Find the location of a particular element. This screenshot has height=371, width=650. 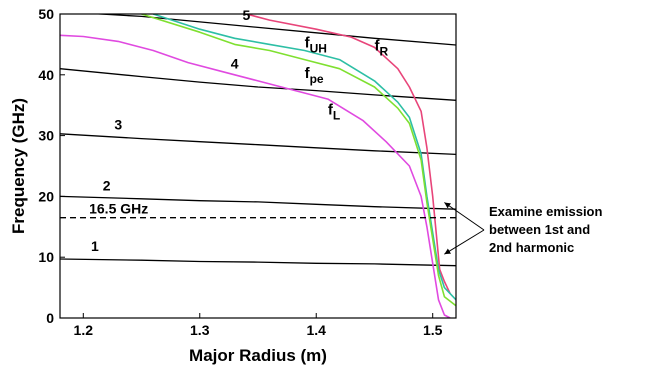

y-tick-label: 30 is located at coordinates (46, 136).